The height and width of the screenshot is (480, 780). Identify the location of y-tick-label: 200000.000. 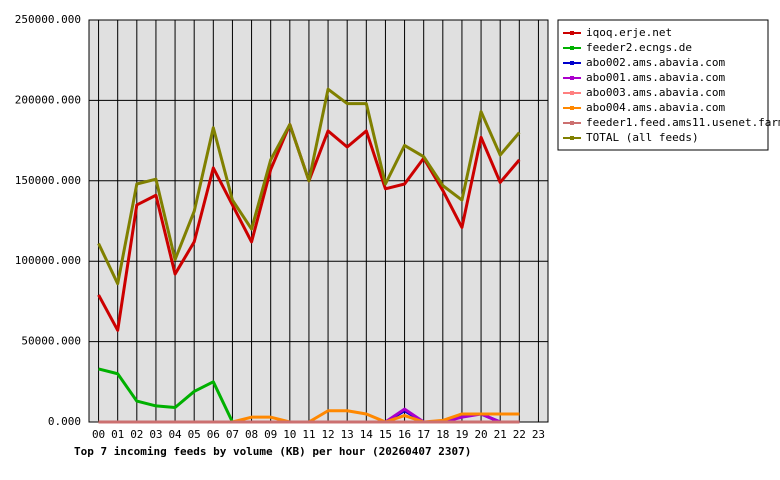
(48, 99).